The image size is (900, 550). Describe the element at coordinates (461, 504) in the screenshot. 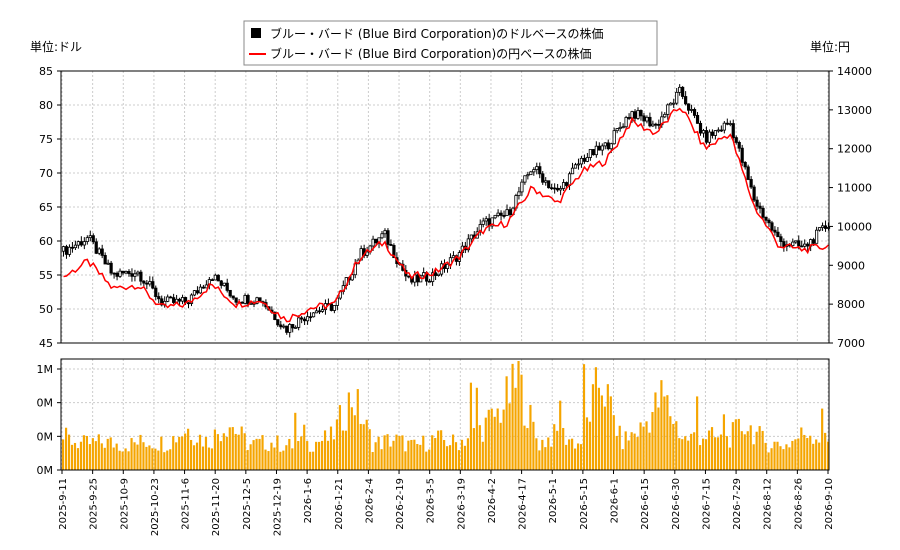

I see `x-tick-label: 2026-3-19` at that location.